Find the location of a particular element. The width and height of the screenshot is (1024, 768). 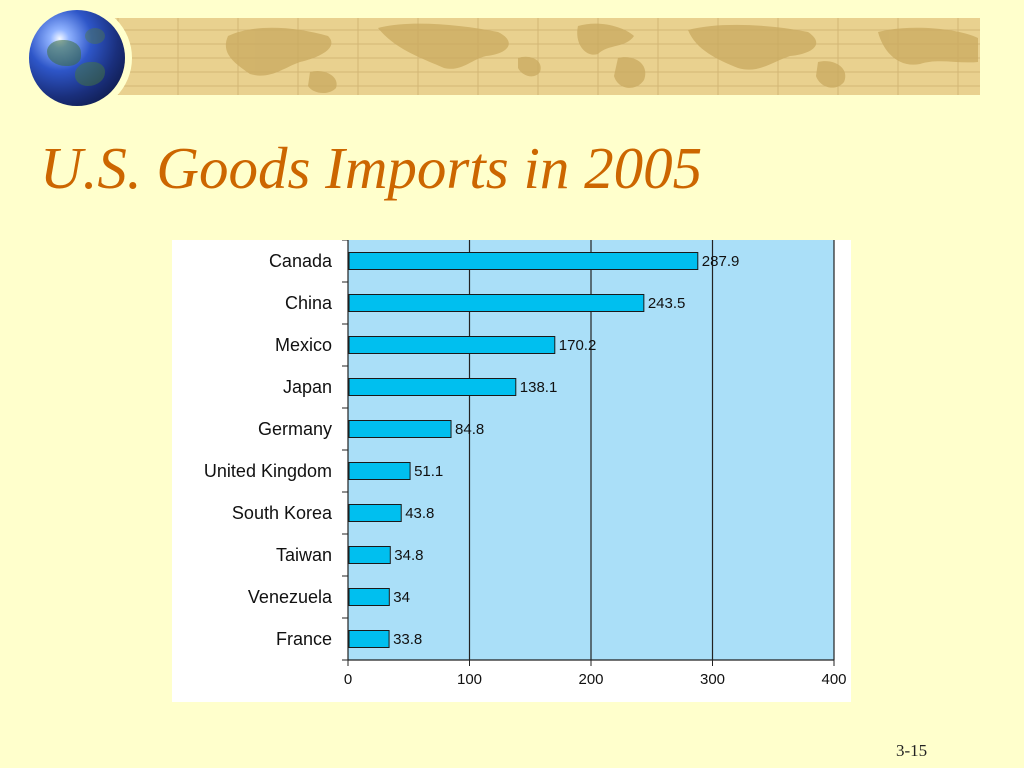

globe-icon is located at coordinates (77, 58).